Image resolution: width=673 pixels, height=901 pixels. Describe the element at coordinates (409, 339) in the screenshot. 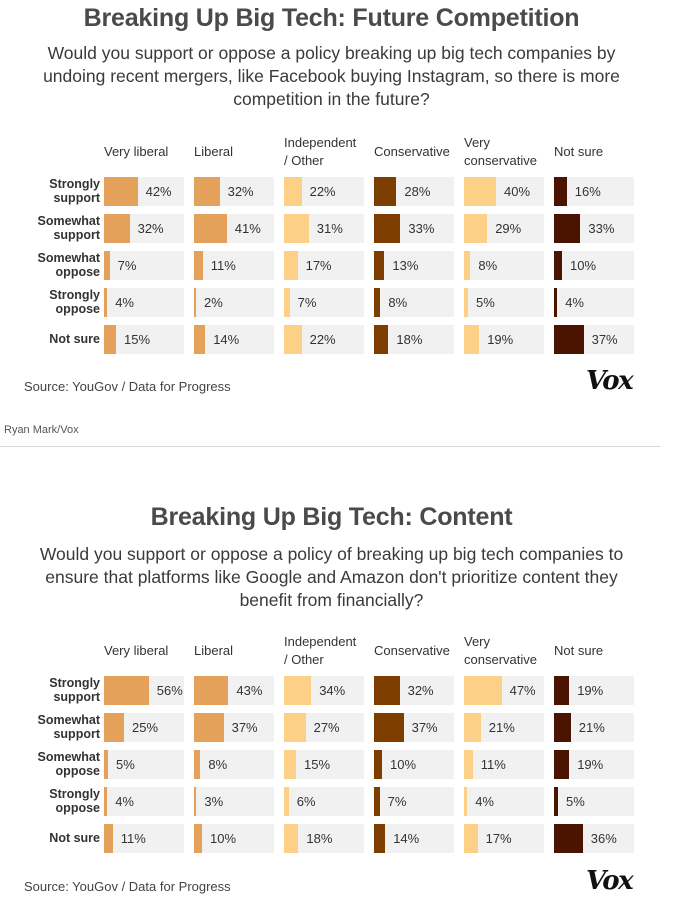

I see `data-label: 18%` at that location.